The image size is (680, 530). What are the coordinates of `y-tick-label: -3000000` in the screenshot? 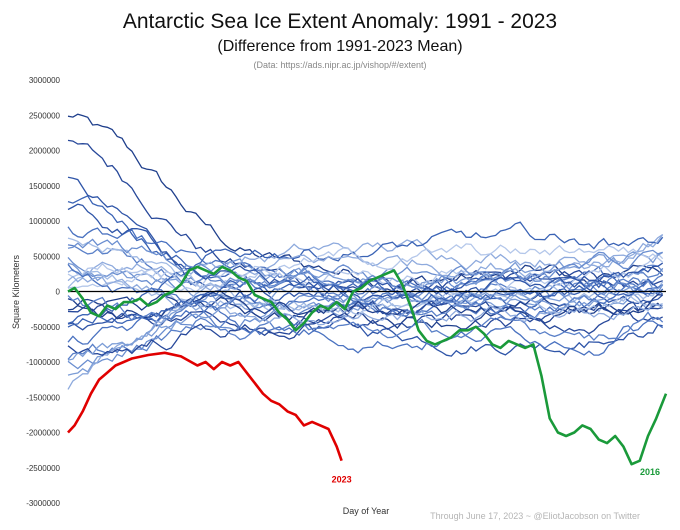 It's located at (43, 503).